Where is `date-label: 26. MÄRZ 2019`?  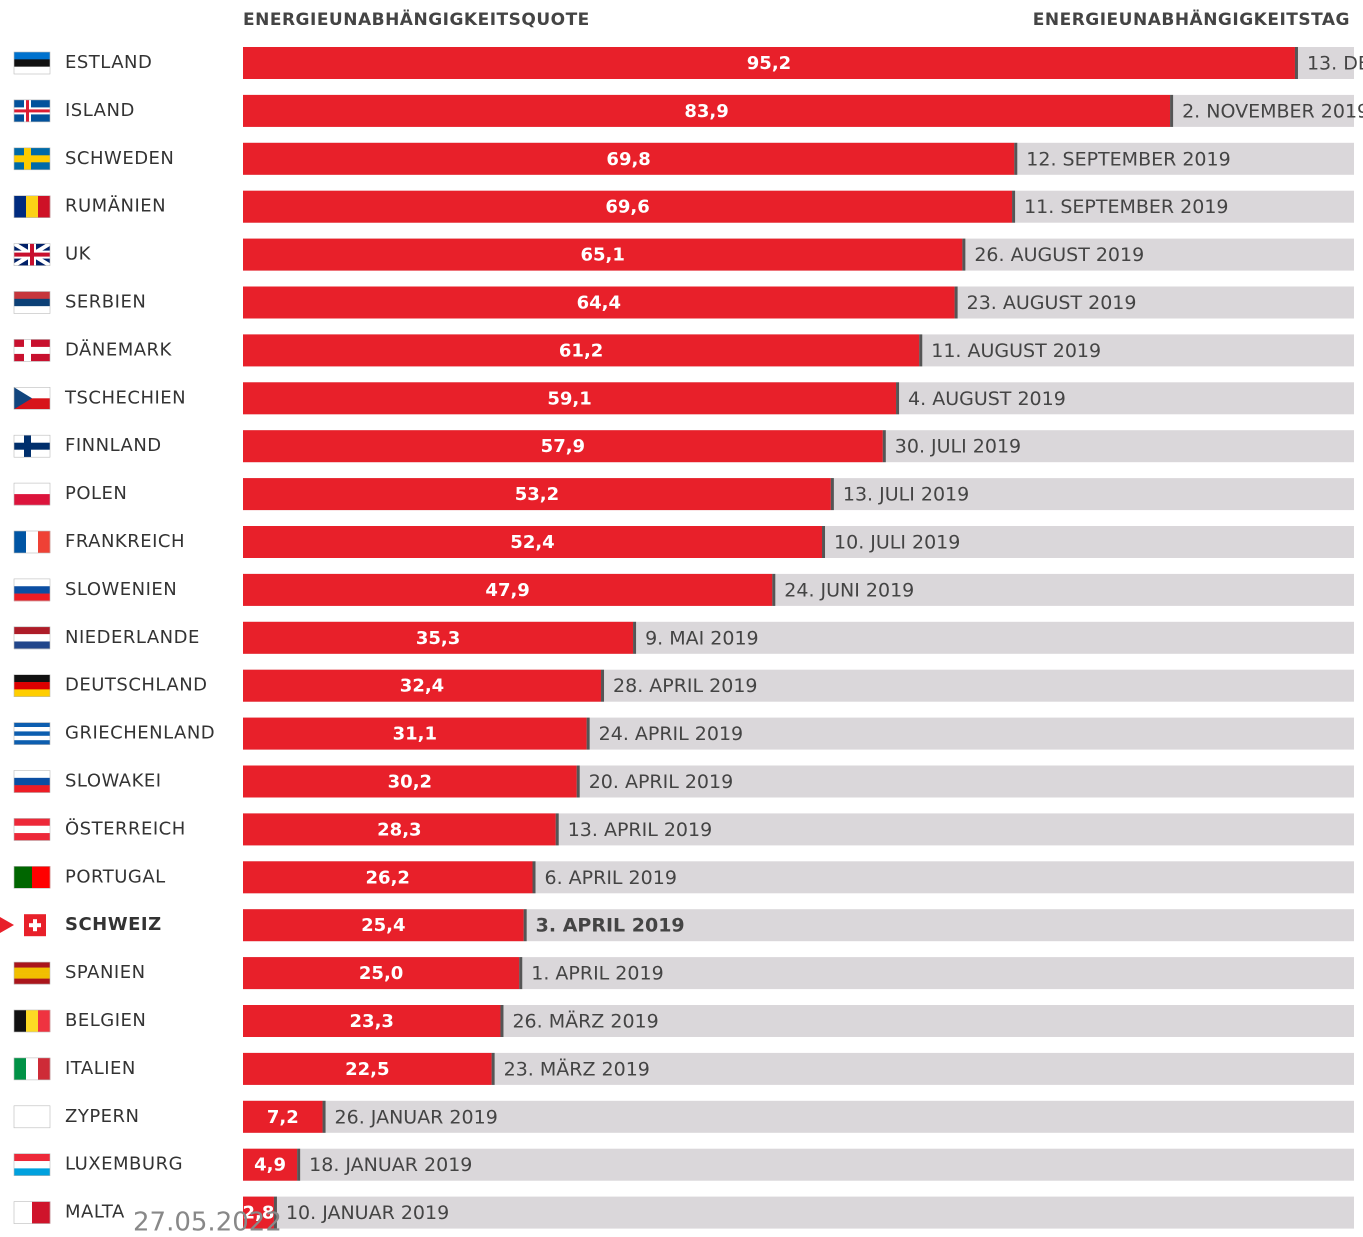 date-label: 26. MÄRZ 2019 is located at coordinates (585, 1021).